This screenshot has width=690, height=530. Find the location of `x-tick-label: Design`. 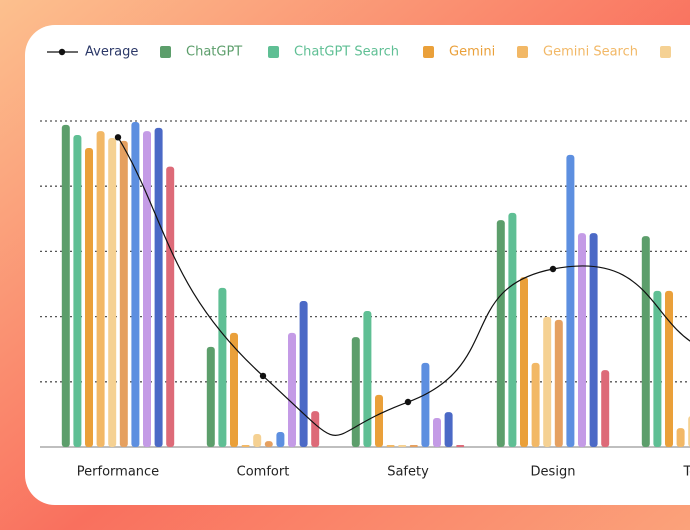

x-tick-label: Design is located at coordinates (553, 472).